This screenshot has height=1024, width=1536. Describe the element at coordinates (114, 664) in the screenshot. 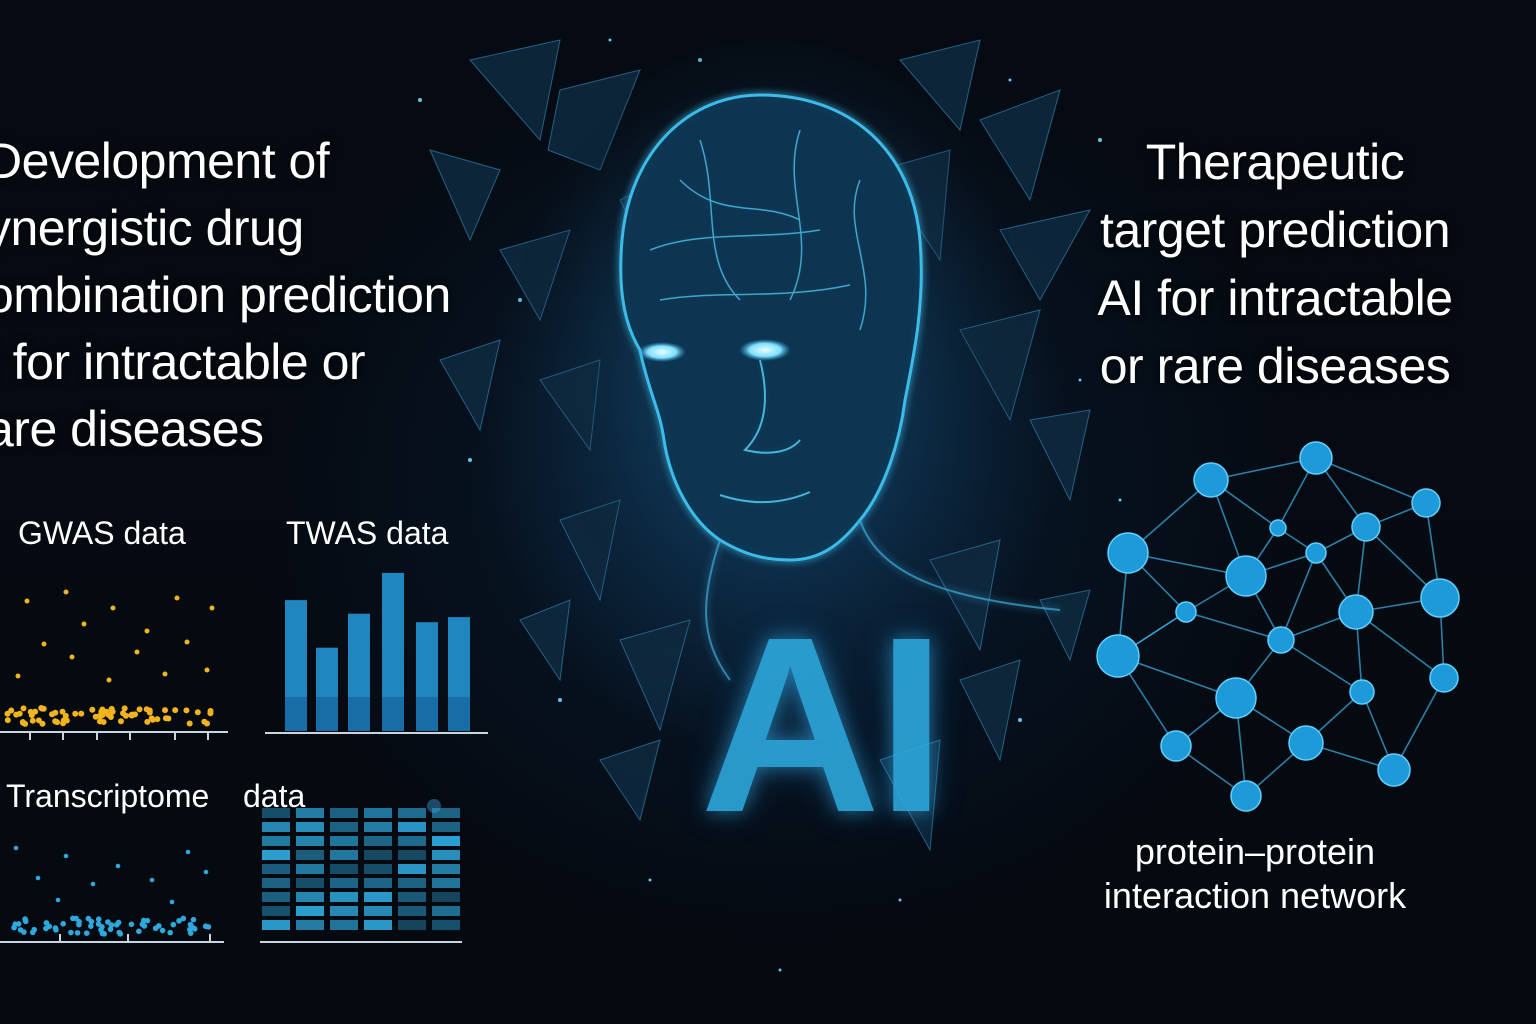

I see `gwas-chart` at that location.